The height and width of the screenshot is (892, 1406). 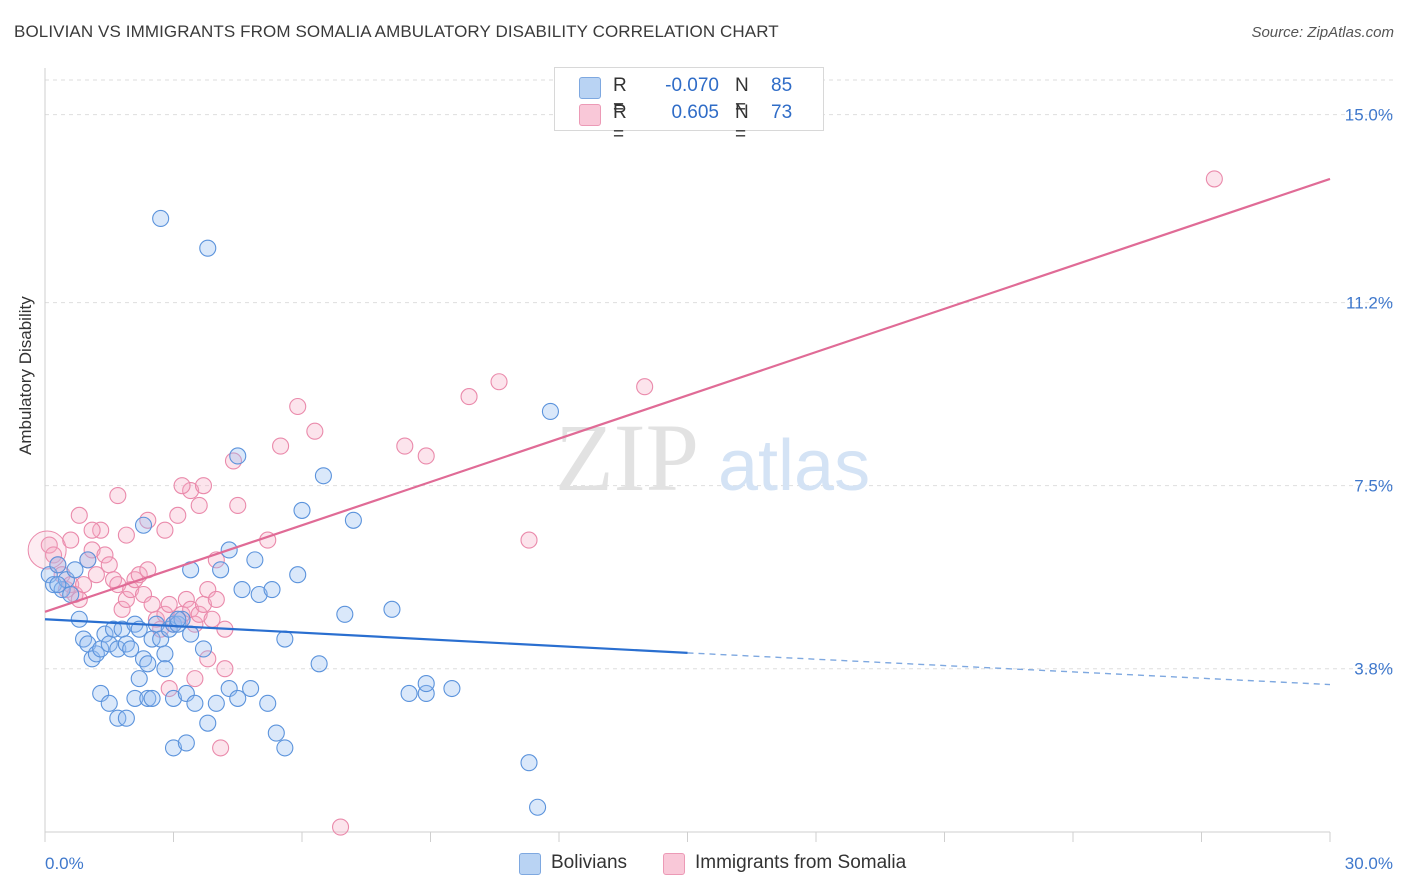 I want to click on y-axis-label: Ambulatory Disability, so click(x=25, y=375).